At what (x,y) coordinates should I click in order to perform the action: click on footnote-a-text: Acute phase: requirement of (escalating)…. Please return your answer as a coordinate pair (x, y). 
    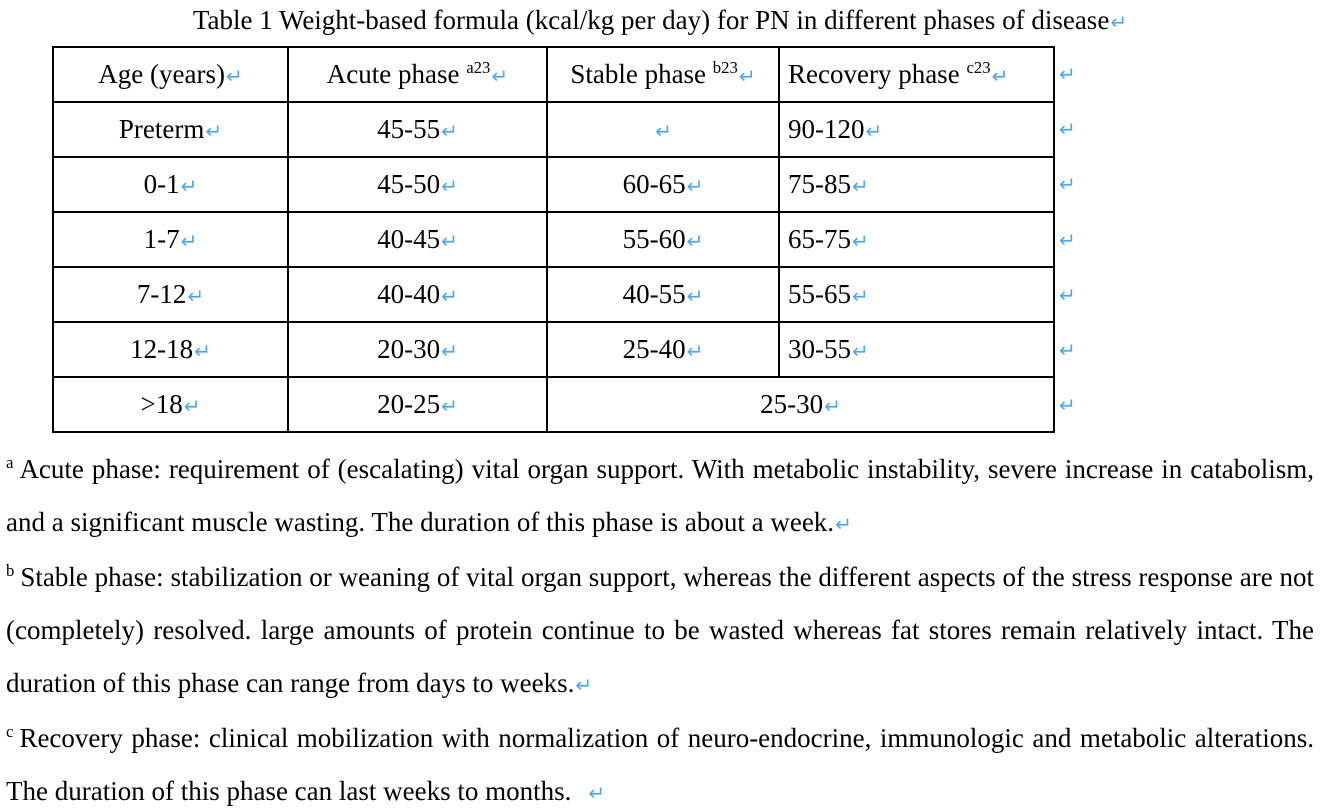
    Looking at the image, I should click on (660, 496).